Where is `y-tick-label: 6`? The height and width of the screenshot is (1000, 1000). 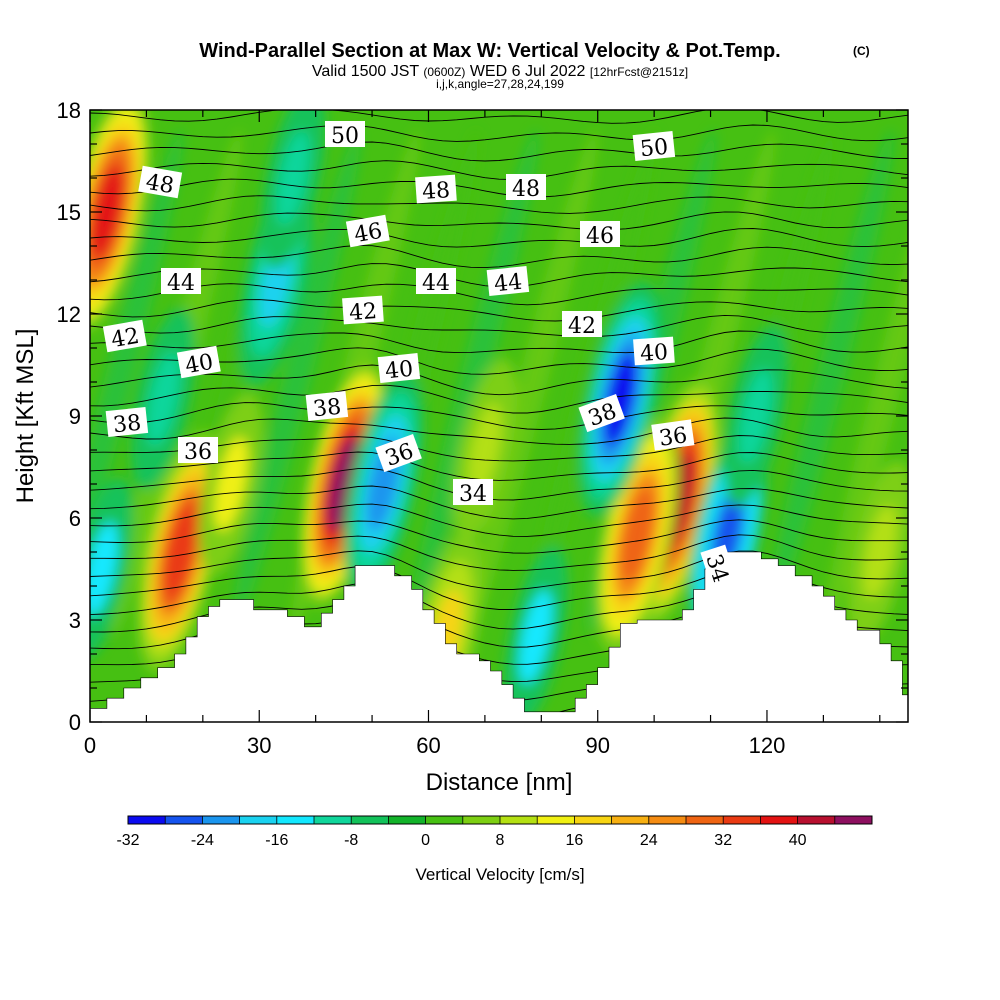 y-tick-label: 6 is located at coordinates (75, 518).